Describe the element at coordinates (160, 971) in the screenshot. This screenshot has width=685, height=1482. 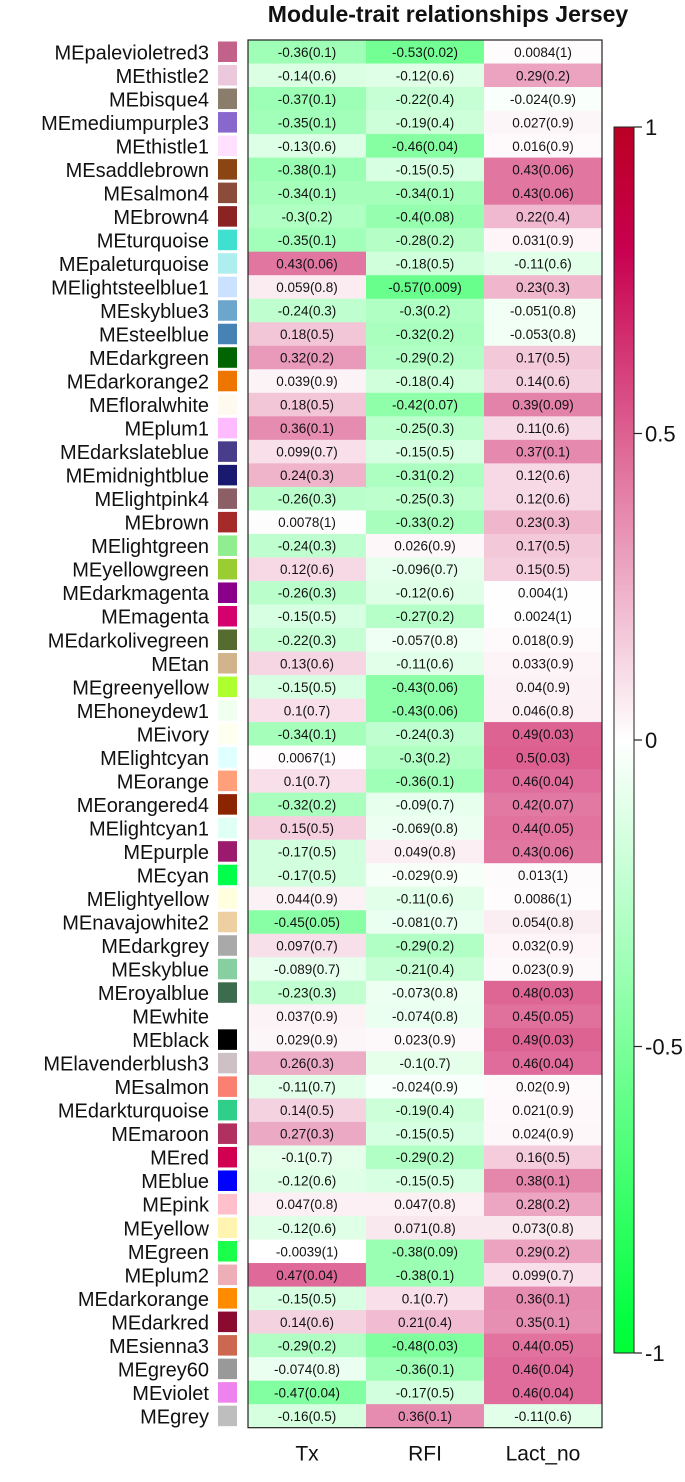
I see `row-label: MEskyblue` at that location.